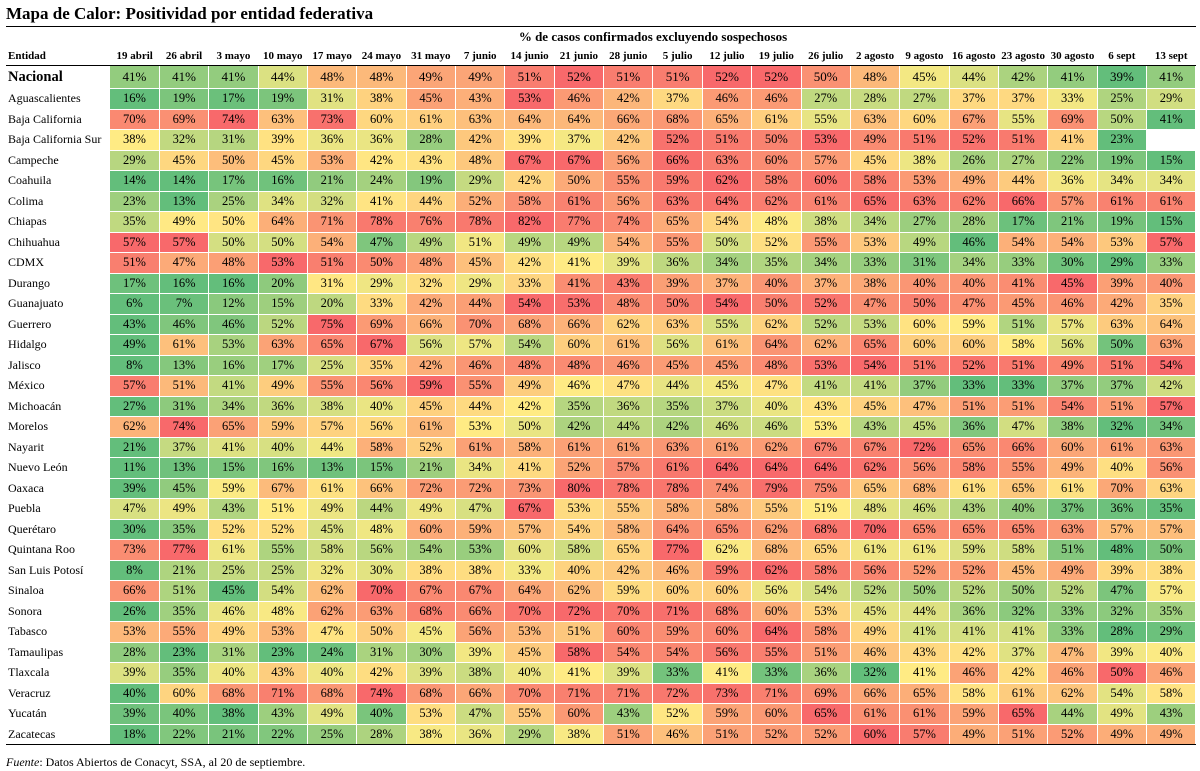 The height and width of the screenshot is (771, 1200). I want to click on heatmap-cell: 33%, so click(1023, 386).